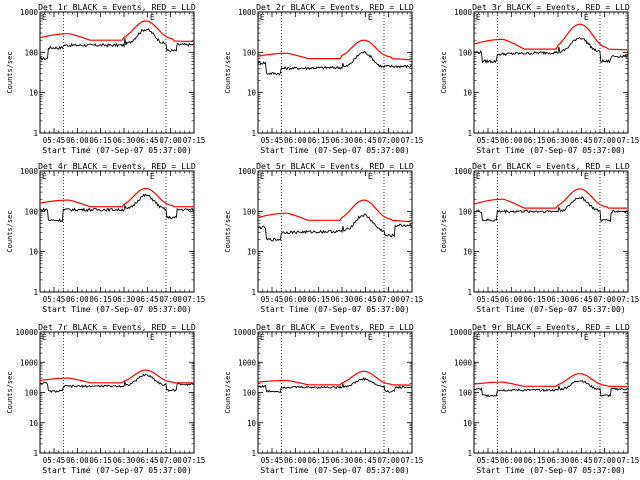 The height and width of the screenshot is (480, 640). I want to click on chart-title: Det 3r BLACK = Events, RED = LLD, so click(551, 7).